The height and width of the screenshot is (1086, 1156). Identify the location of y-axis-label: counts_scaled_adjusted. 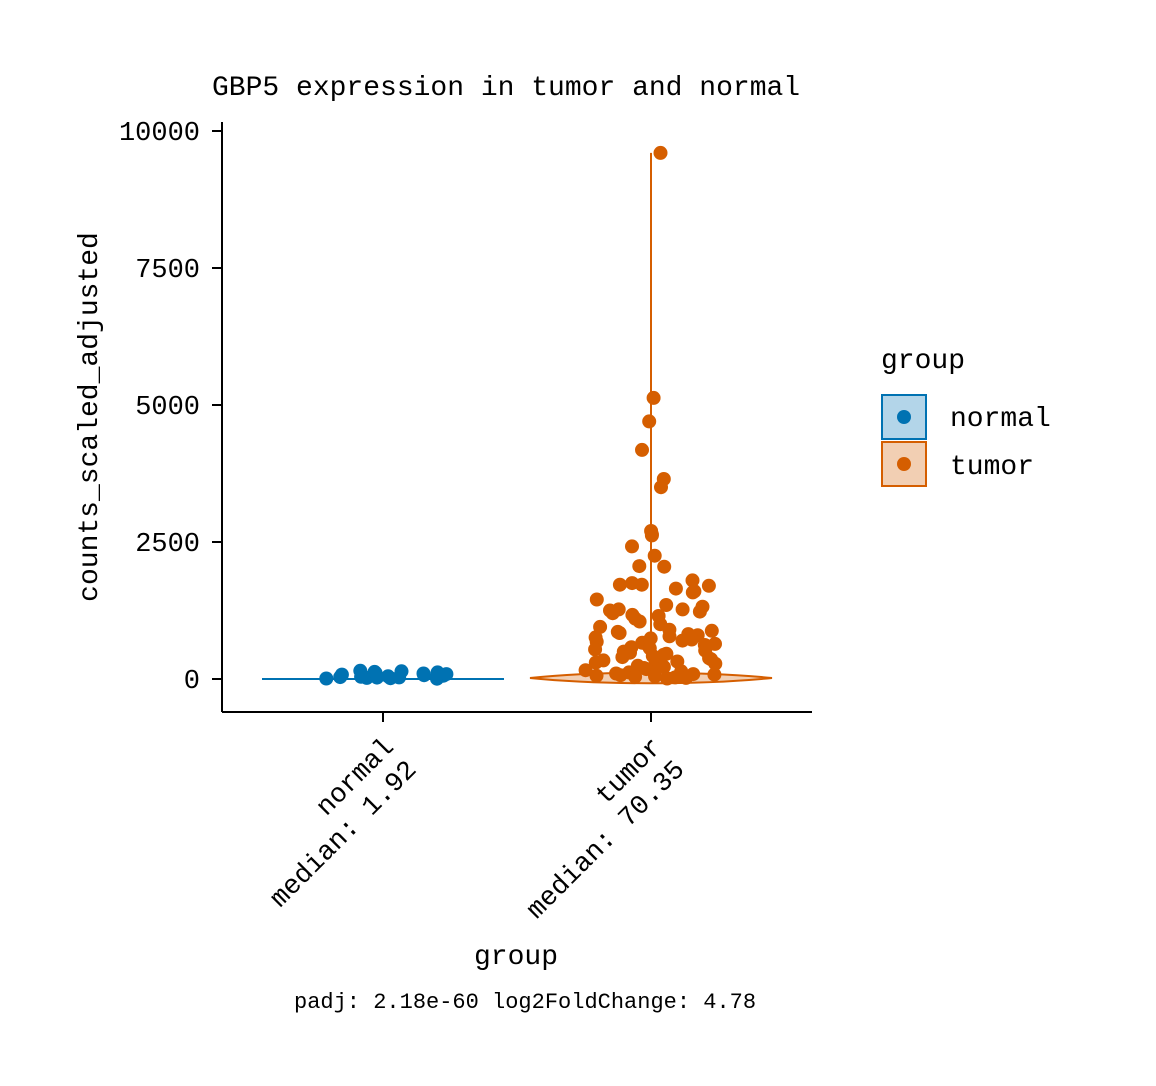
(90, 417).